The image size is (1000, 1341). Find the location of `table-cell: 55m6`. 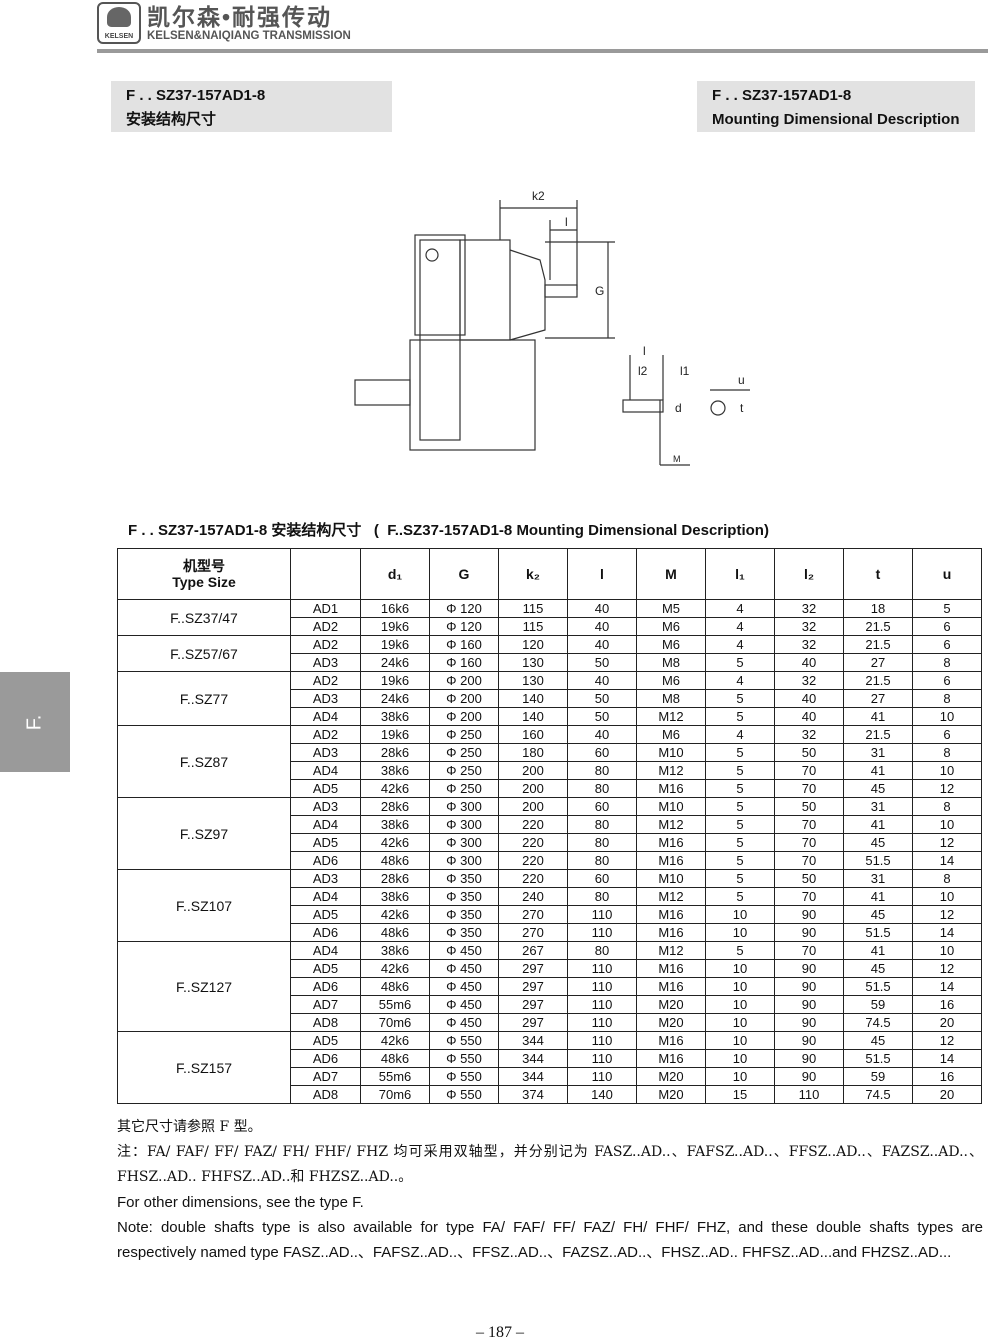

table-cell: 55m6 is located at coordinates (395, 1004).